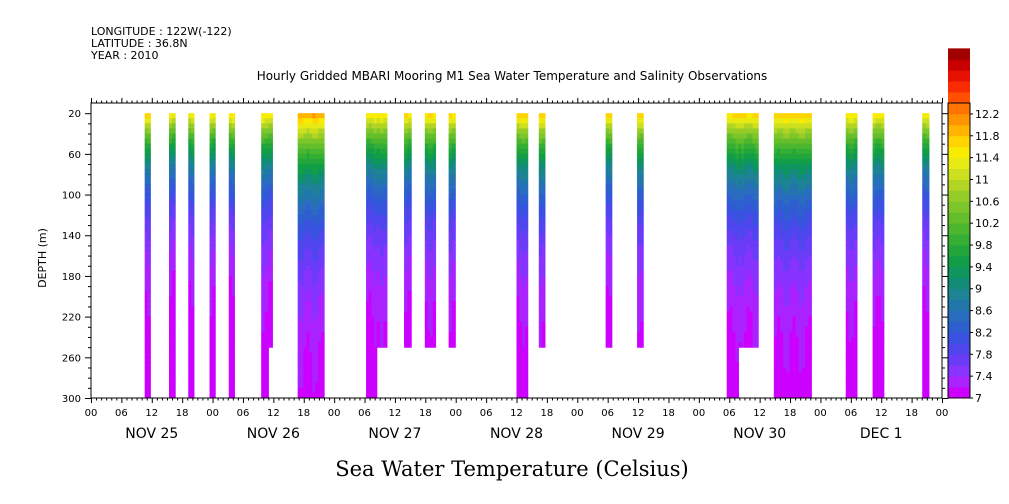 The width and height of the screenshot is (1009, 504). What do you see at coordinates (984, 354) in the screenshot?
I see `colorbar-label: 7.8` at bounding box center [984, 354].